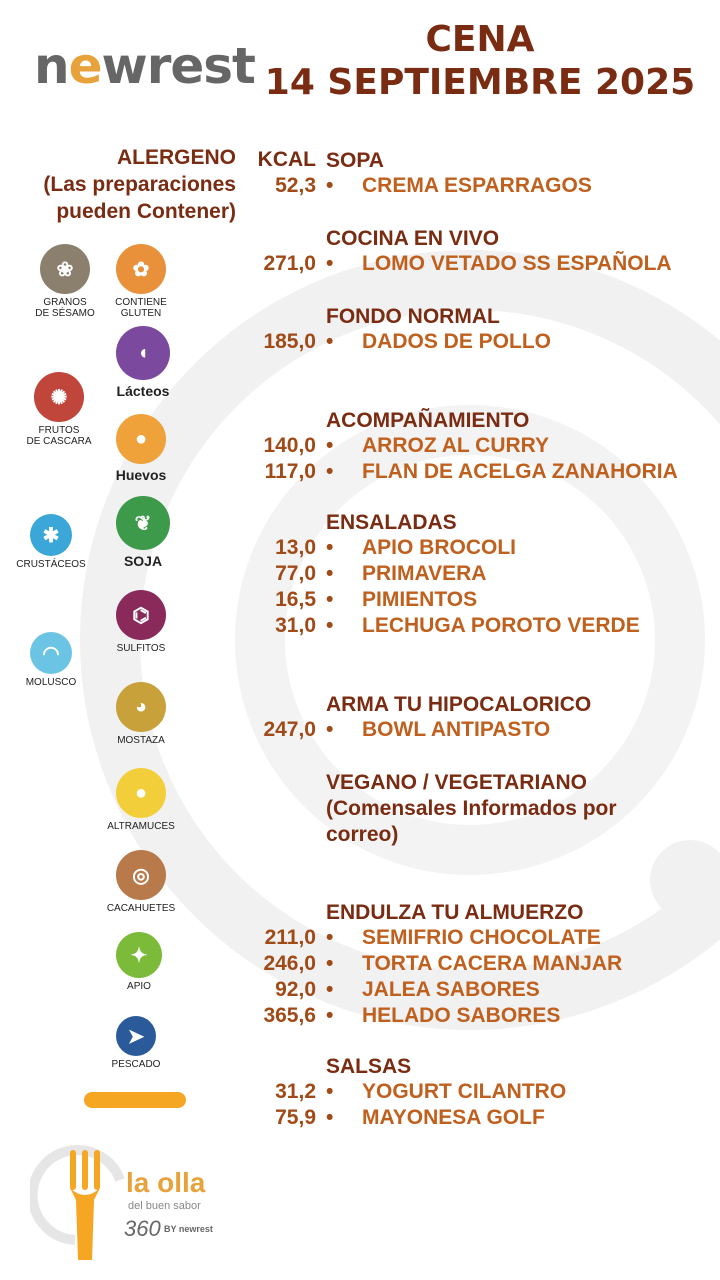 Image resolution: width=720 pixels, height=1280 pixels. I want to click on kcal-value: 52,3, so click(295, 185).